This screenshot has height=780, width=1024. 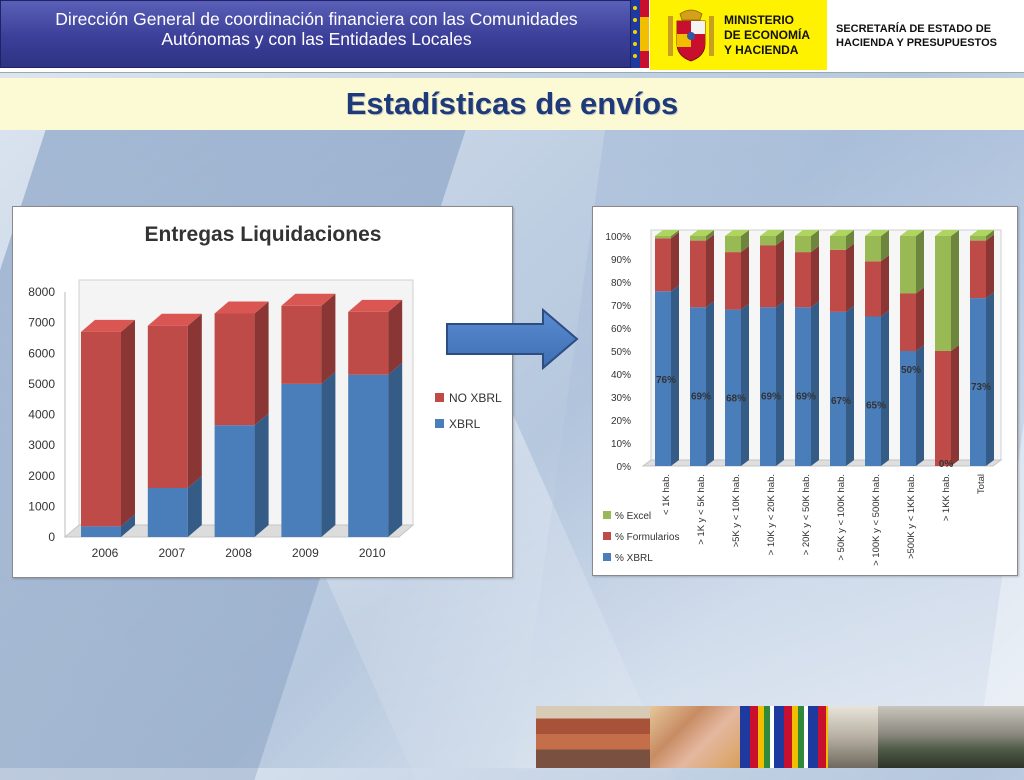 I want to click on eu-flag-icon, so click(x=635, y=34).